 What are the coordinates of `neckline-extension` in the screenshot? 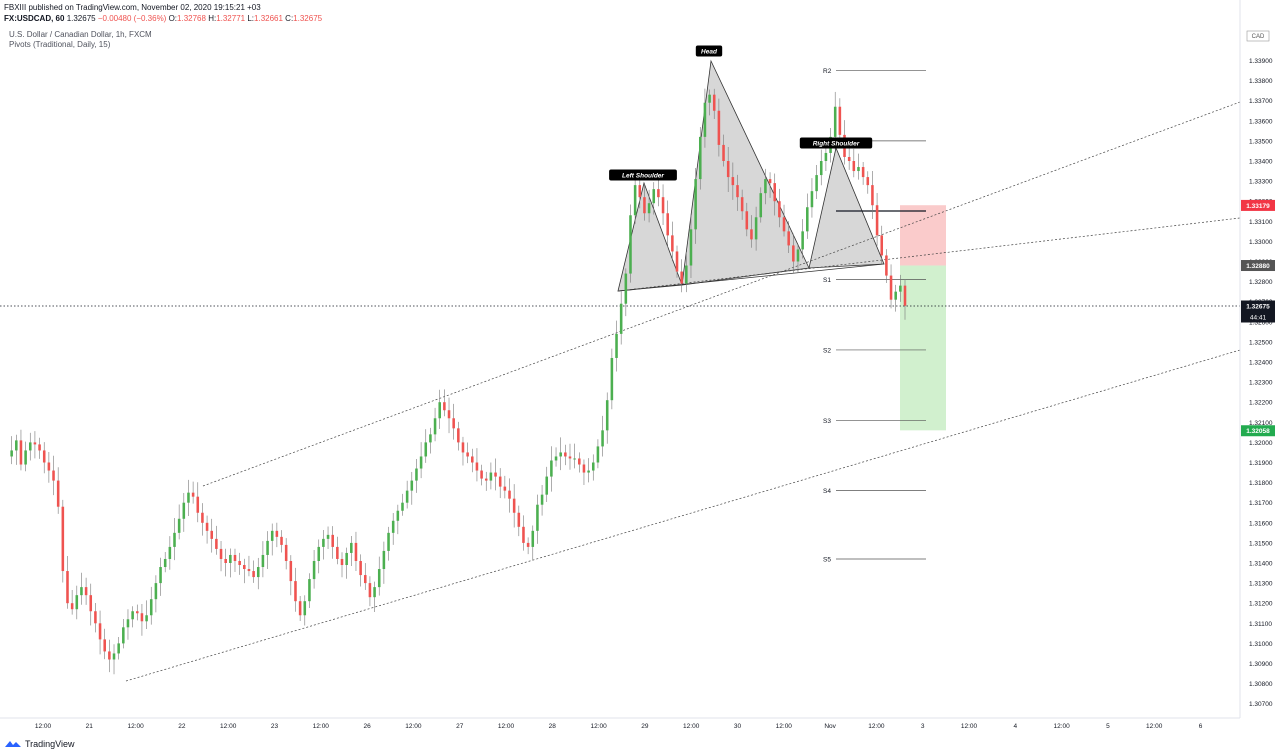 It's located at (929, 254).